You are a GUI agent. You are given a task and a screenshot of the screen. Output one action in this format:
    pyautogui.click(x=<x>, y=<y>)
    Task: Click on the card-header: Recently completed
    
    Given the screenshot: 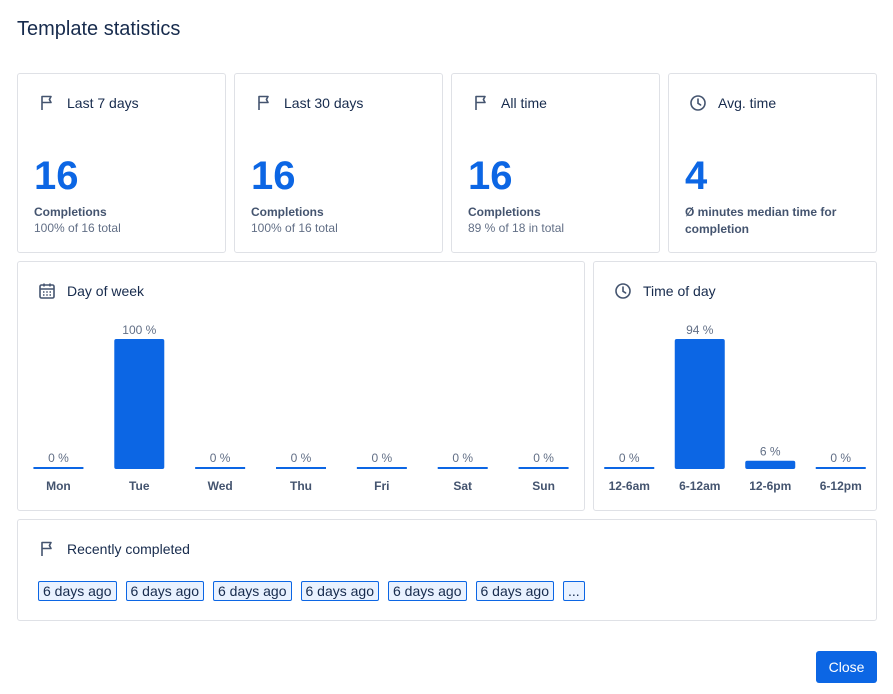 What is the action you would take?
    pyautogui.click(x=114, y=549)
    